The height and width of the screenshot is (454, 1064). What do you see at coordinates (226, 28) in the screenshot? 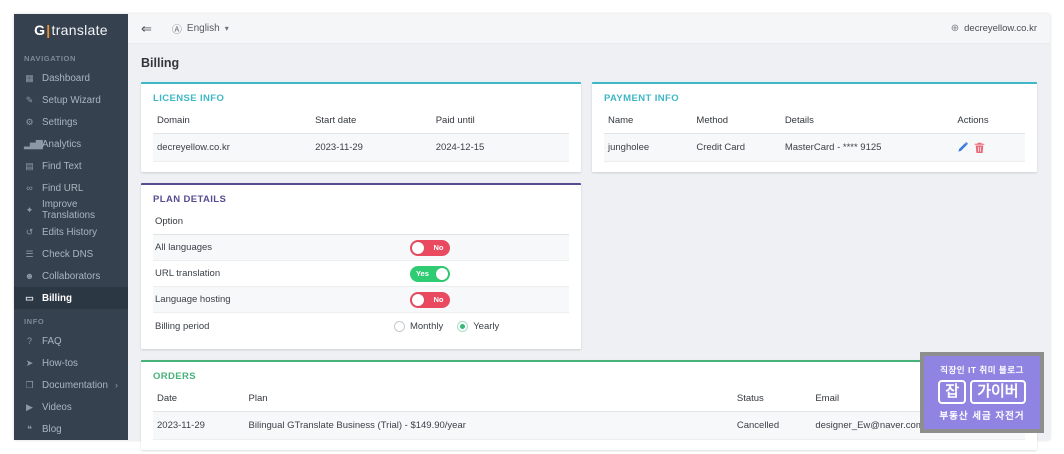
I see `chevron-down-icon: ▾` at bounding box center [226, 28].